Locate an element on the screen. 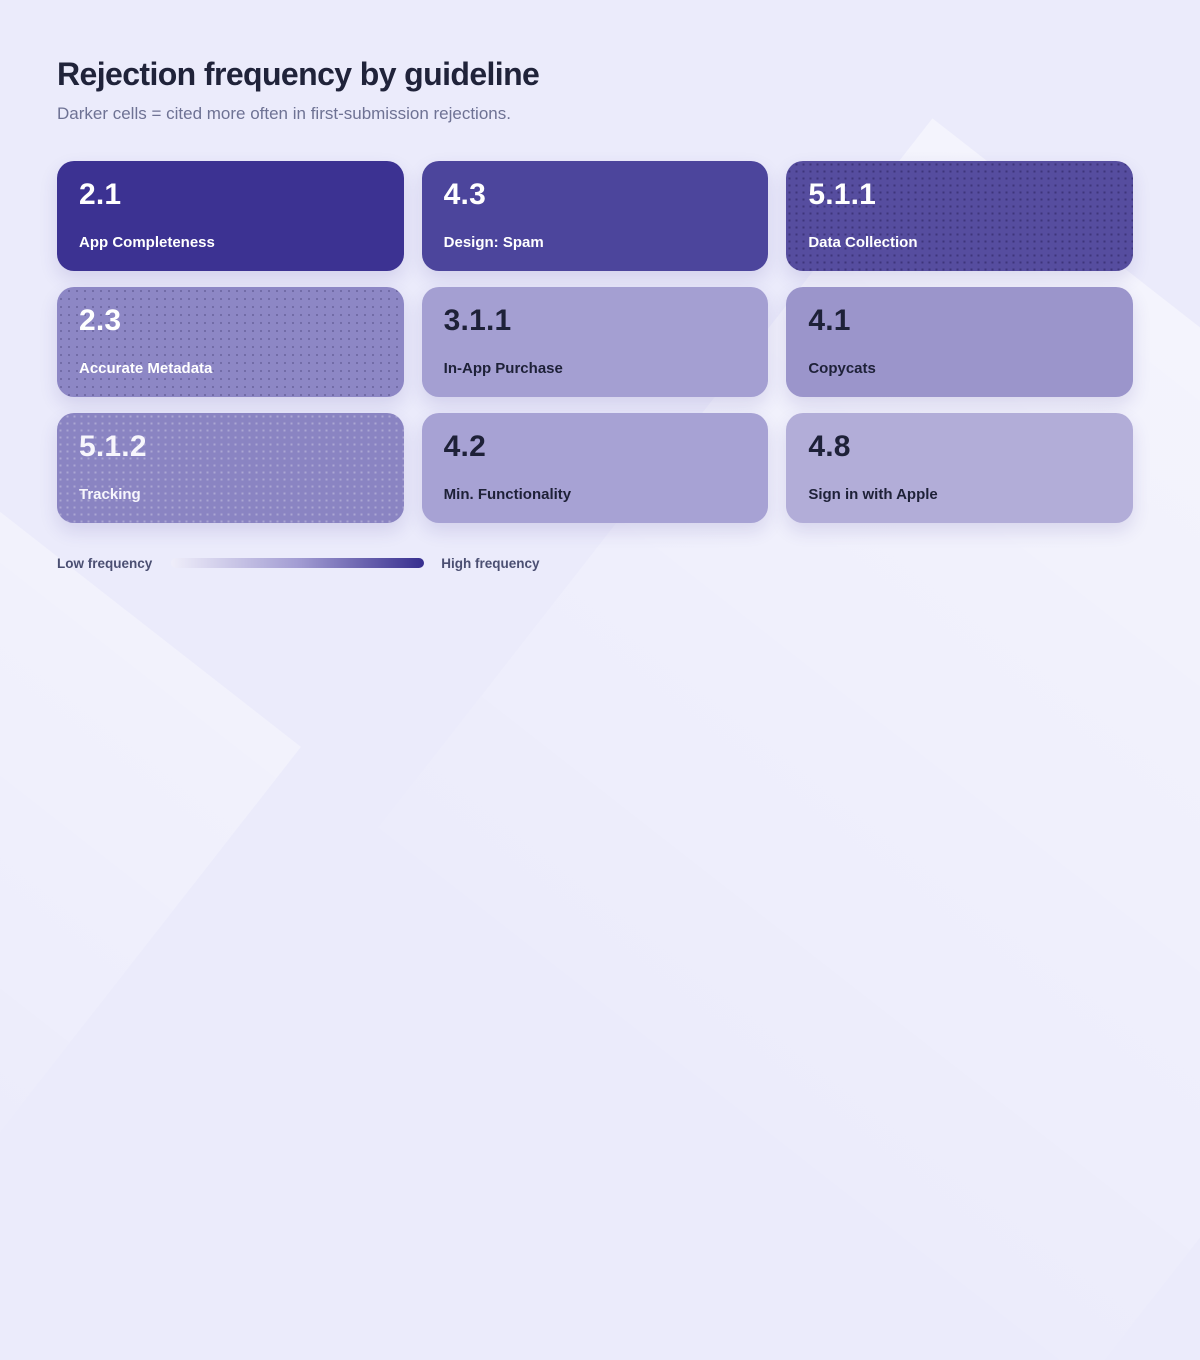 The width and height of the screenshot is (1200, 1360). page-title: Rejection frequency by guideline is located at coordinates (298, 74).